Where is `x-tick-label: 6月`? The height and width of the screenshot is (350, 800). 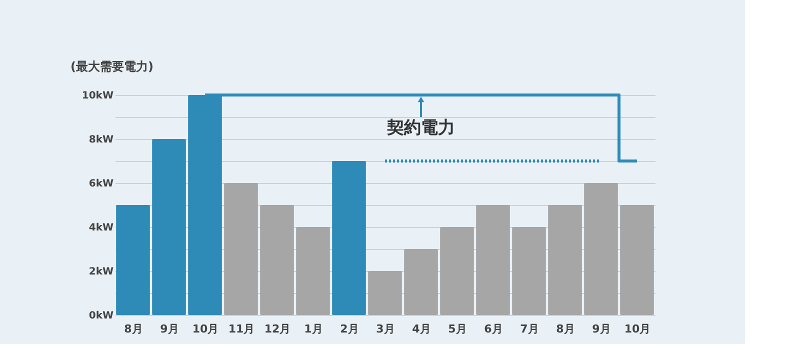 x-tick-label: 6月 is located at coordinates (493, 329).